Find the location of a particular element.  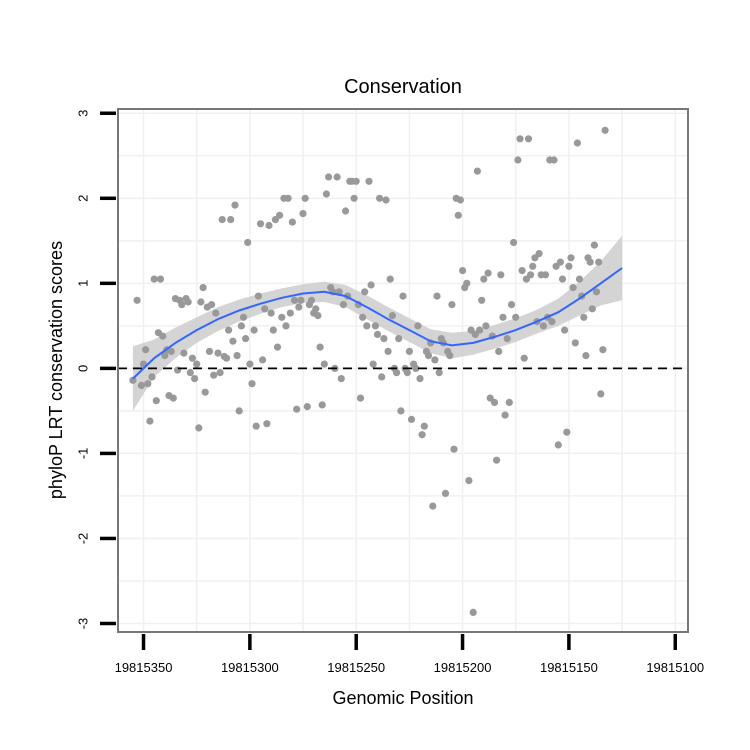

x-tick-label: 19815300 is located at coordinates (250, 667).